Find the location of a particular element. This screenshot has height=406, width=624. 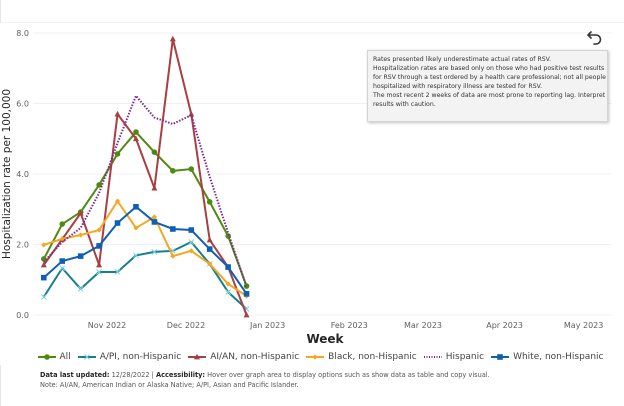

x-tick-label: Dec 2022 is located at coordinates (186, 325).